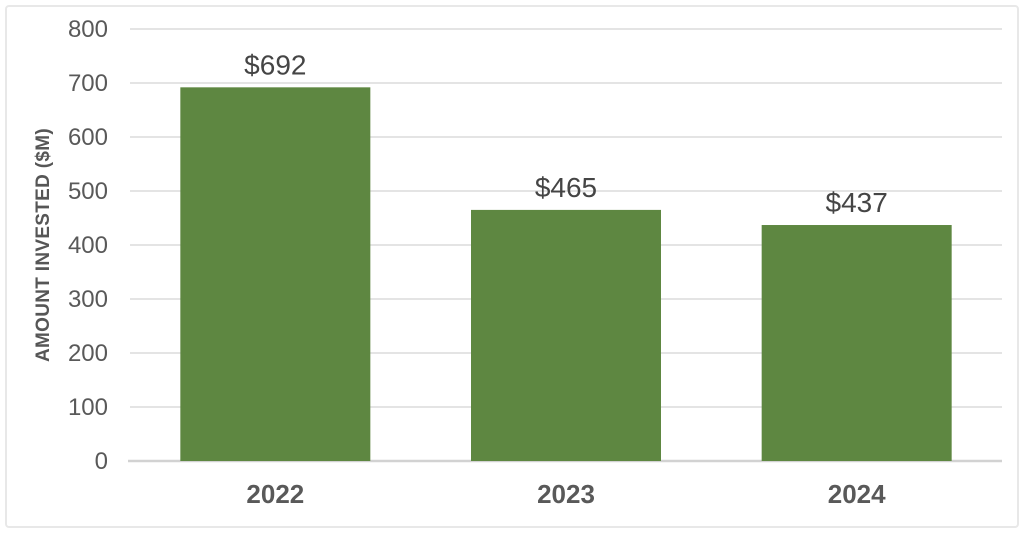 The width and height of the screenshot is (1024, 533). I want to click on bar-2022, so click(275, 274).